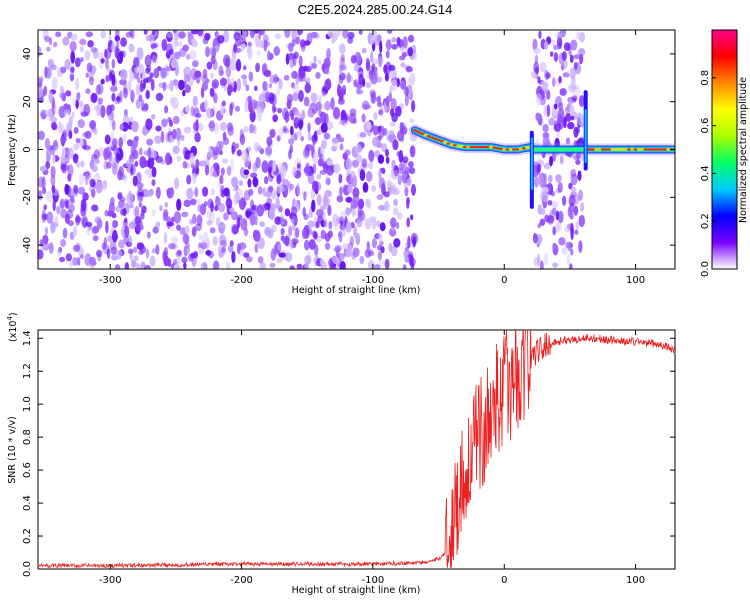 Image resolution: width=750 pixels, height=600 pixels. I want to click on y-tick-label: -40, so click(27, 245).